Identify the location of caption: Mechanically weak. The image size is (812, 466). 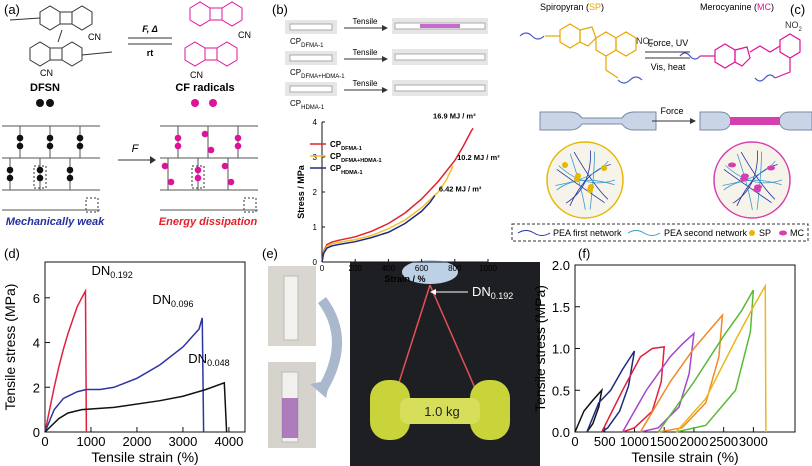
(55, 222).